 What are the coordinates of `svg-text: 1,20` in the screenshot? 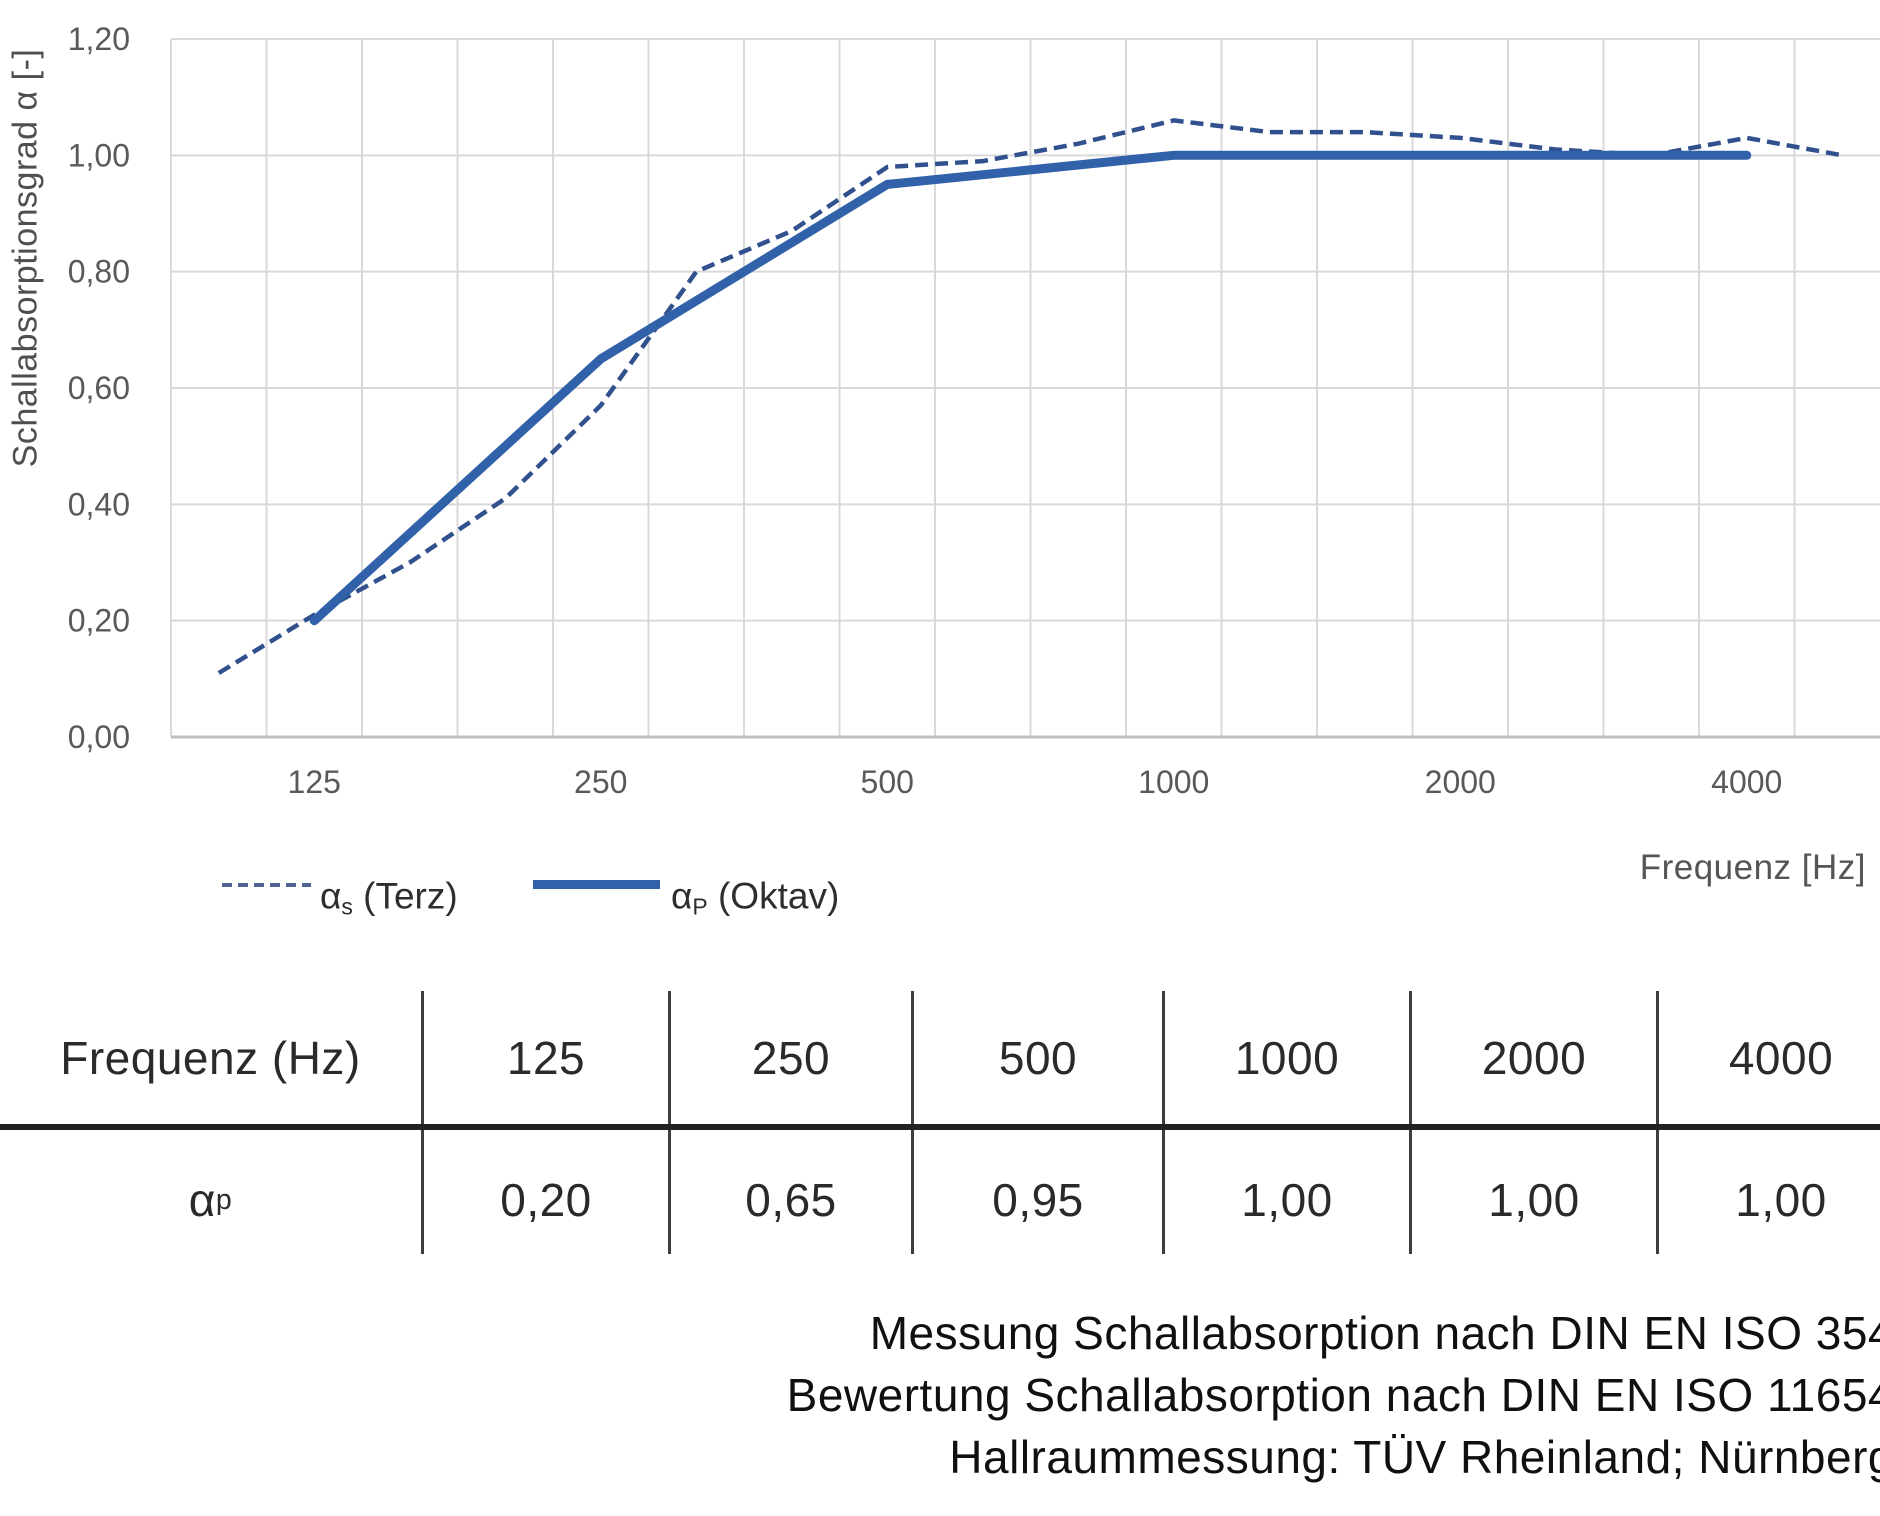 It's located at (99, 39).